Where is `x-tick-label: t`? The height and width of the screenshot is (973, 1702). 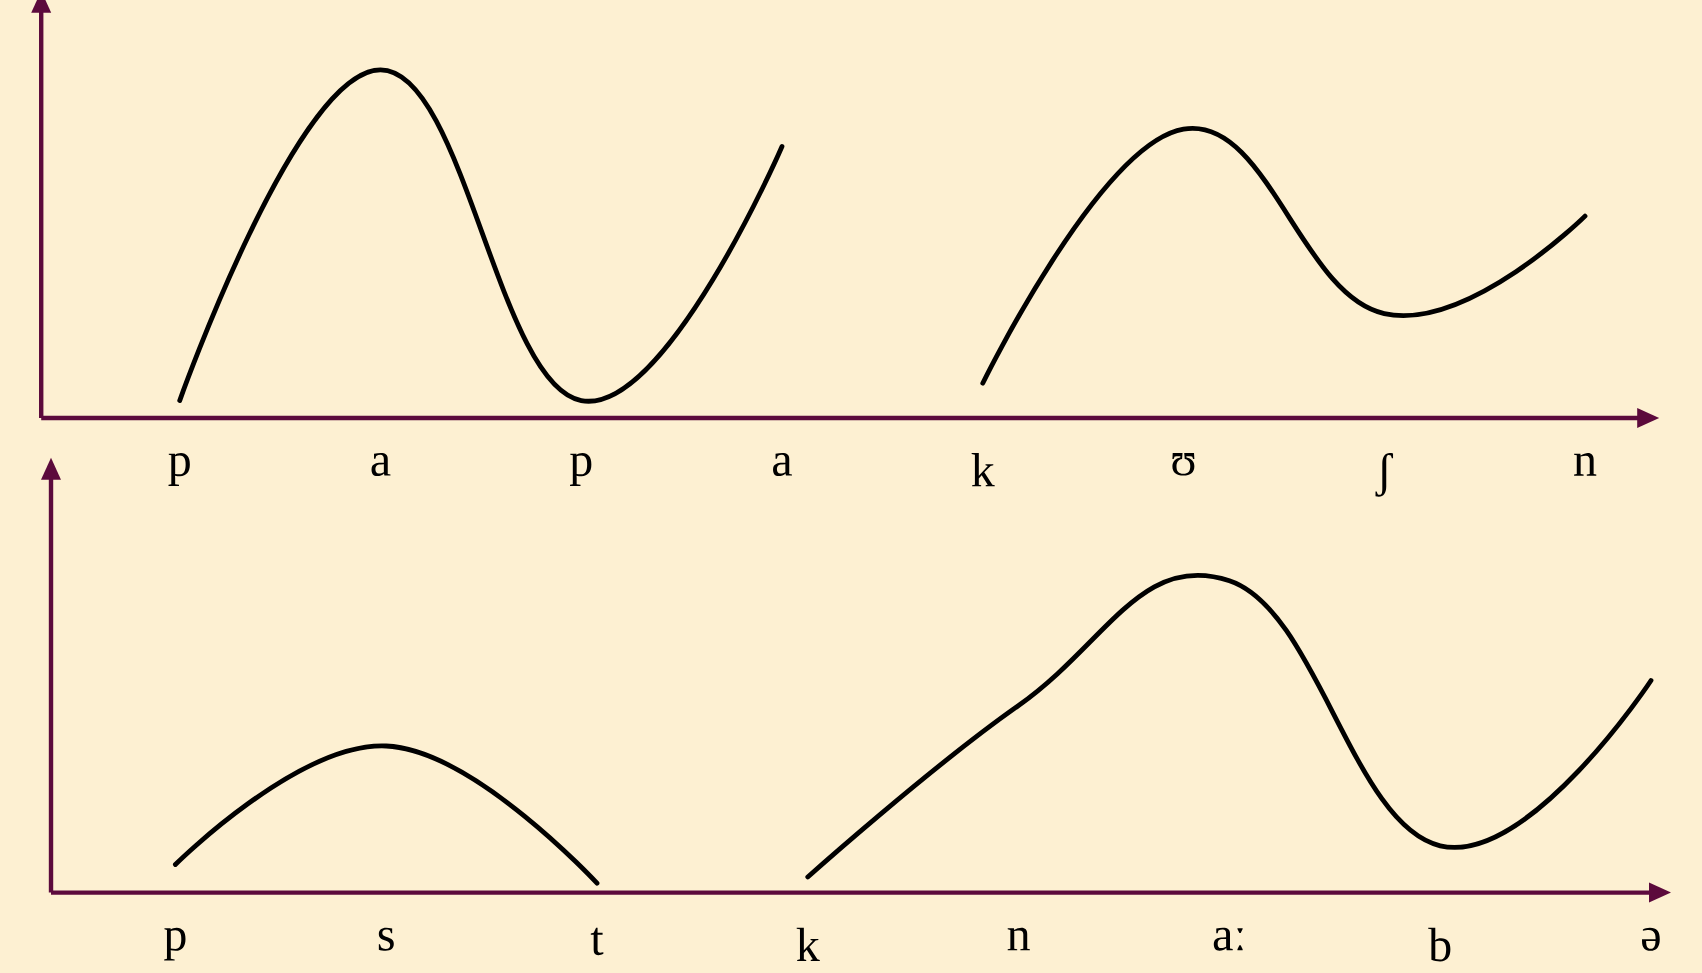
x-tick-label: t is located at coordinates (597, 941).